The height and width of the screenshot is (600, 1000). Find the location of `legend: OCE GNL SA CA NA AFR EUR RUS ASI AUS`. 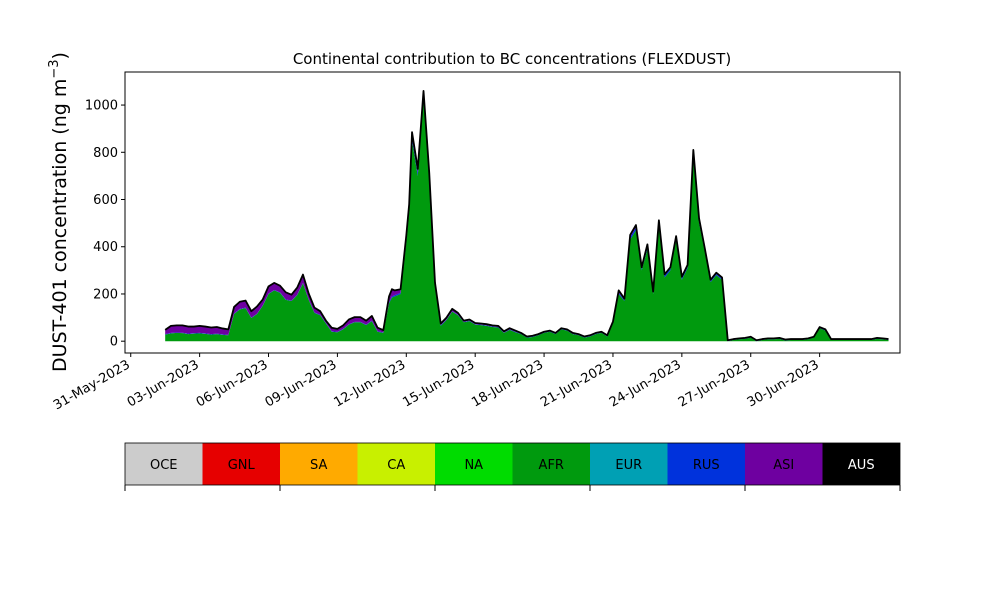

legend: OCE GNL SA CA NA AFR EUR RUS ASI AUS is located at coordinates (512, 466).